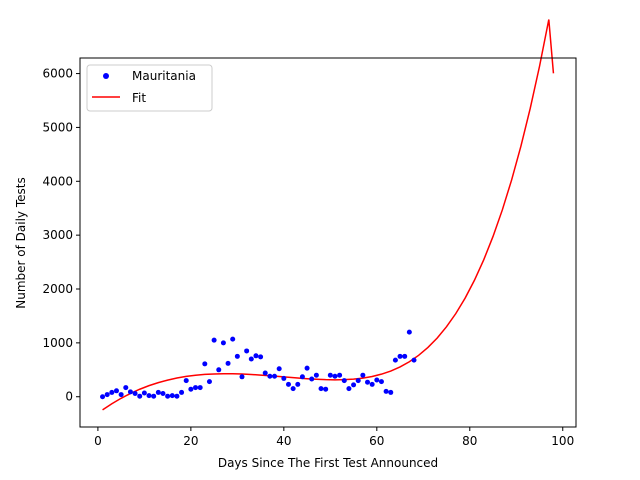 The image size is (640, 480). What do you see at coordinates (376, 441) in the screenshot?
I see `x-tick-label: 60` at bounding box center [376, 441].